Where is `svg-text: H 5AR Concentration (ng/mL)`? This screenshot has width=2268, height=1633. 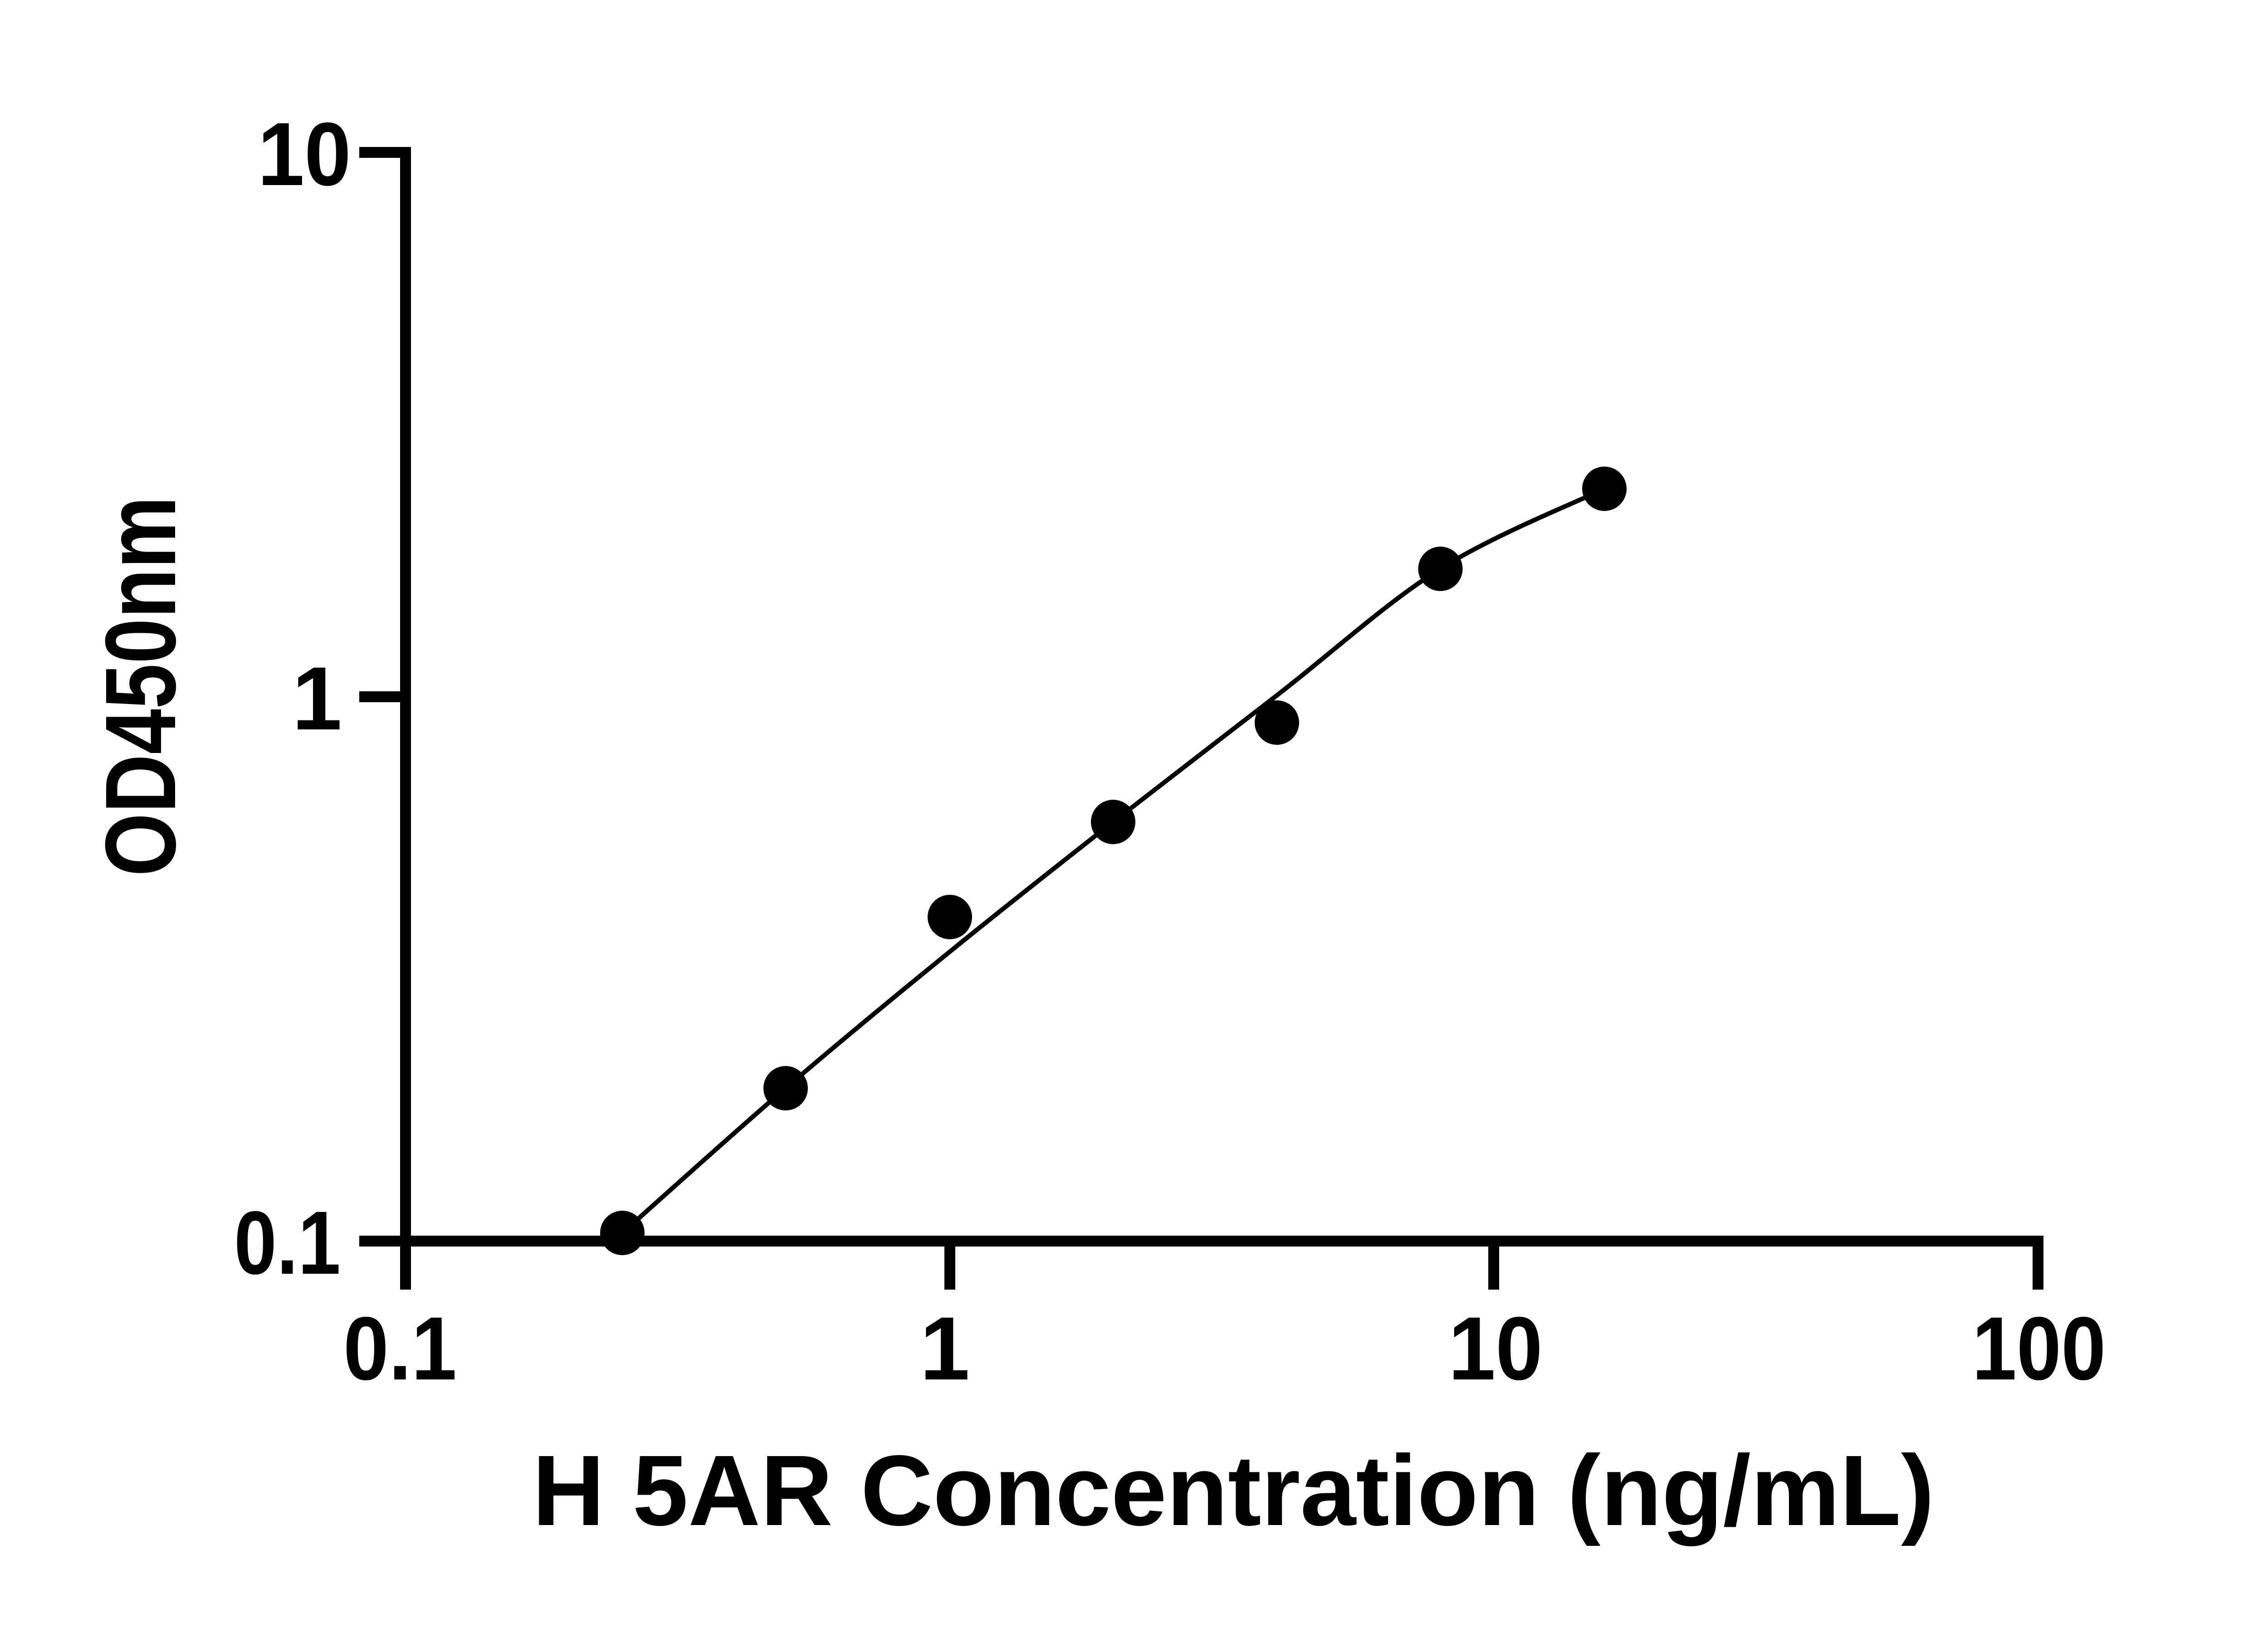
svg-text: H 5AR Concentration (ng/mL) is located at coordinates (1234, 1490).